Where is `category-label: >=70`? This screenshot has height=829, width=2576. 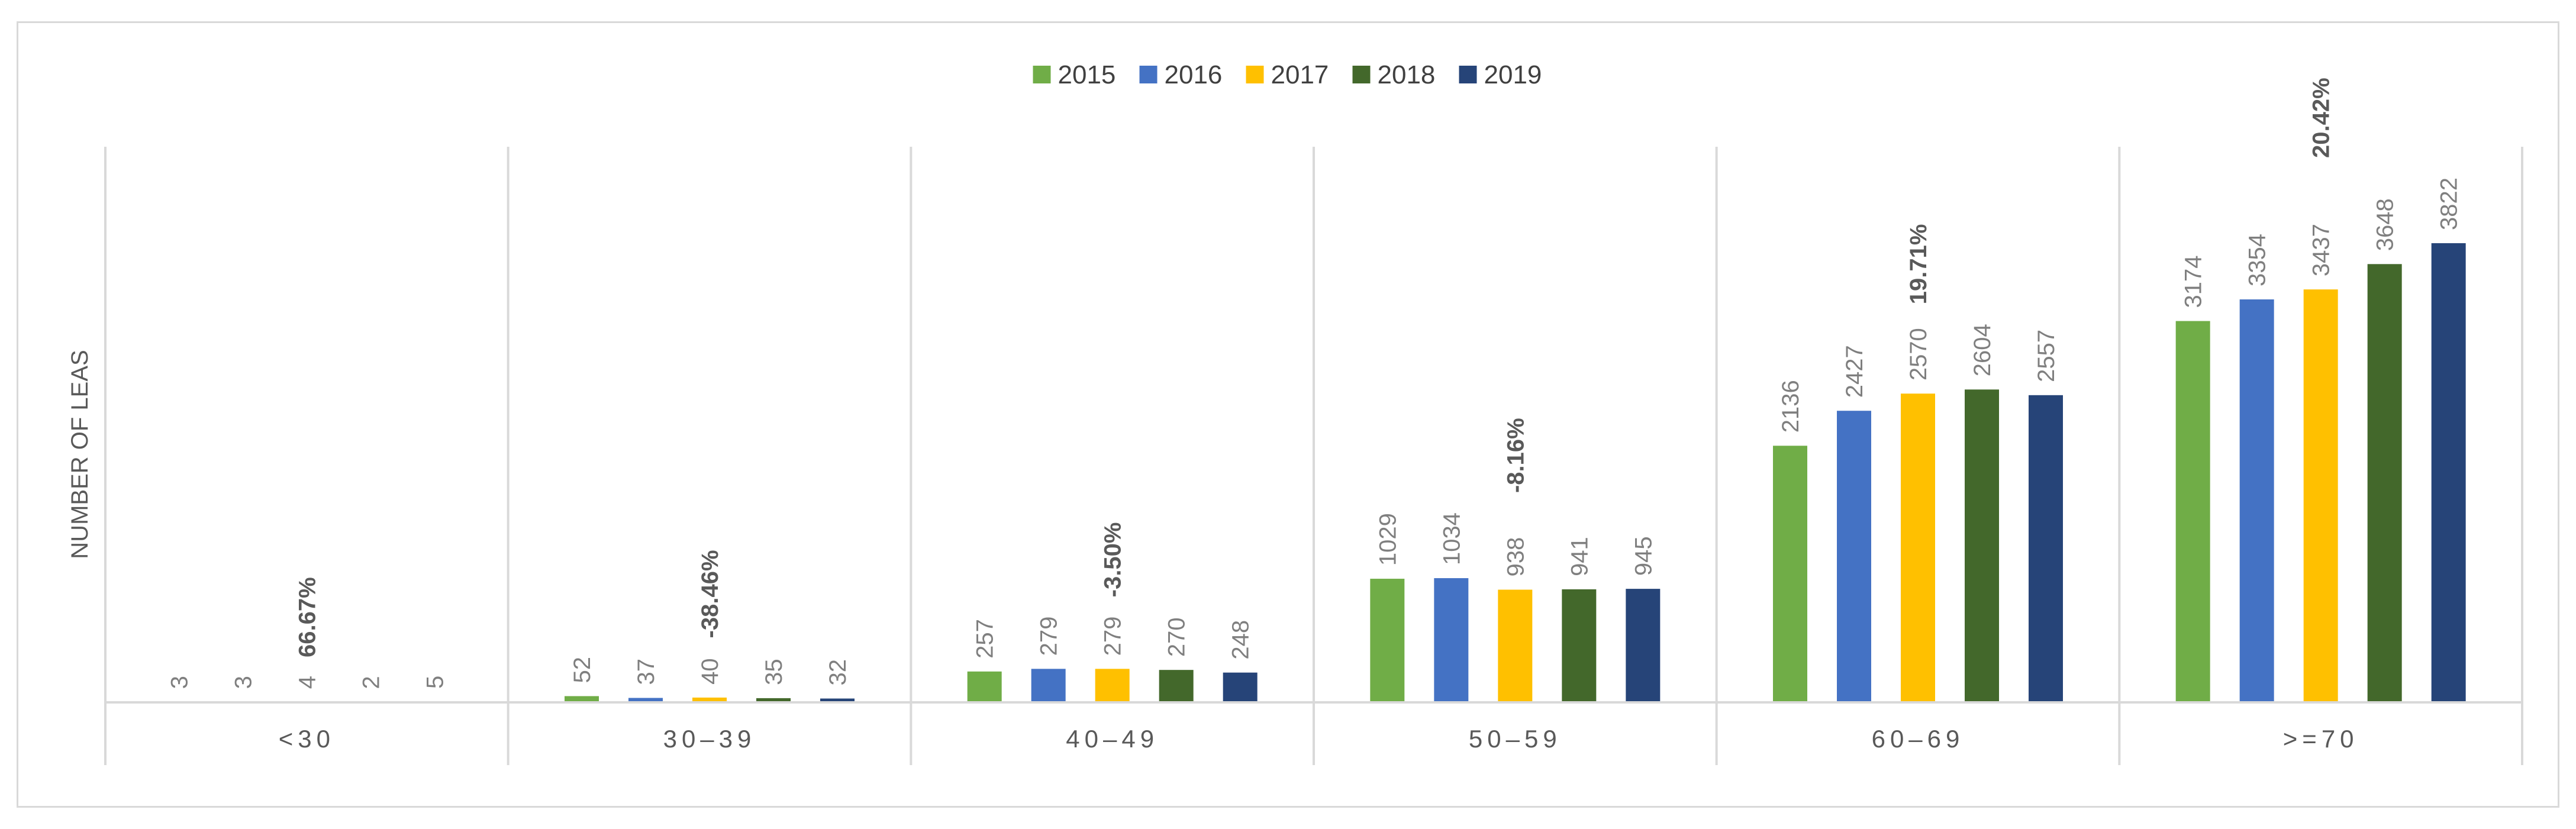
category-label: >=70 is located at coordinates (2321, 739).